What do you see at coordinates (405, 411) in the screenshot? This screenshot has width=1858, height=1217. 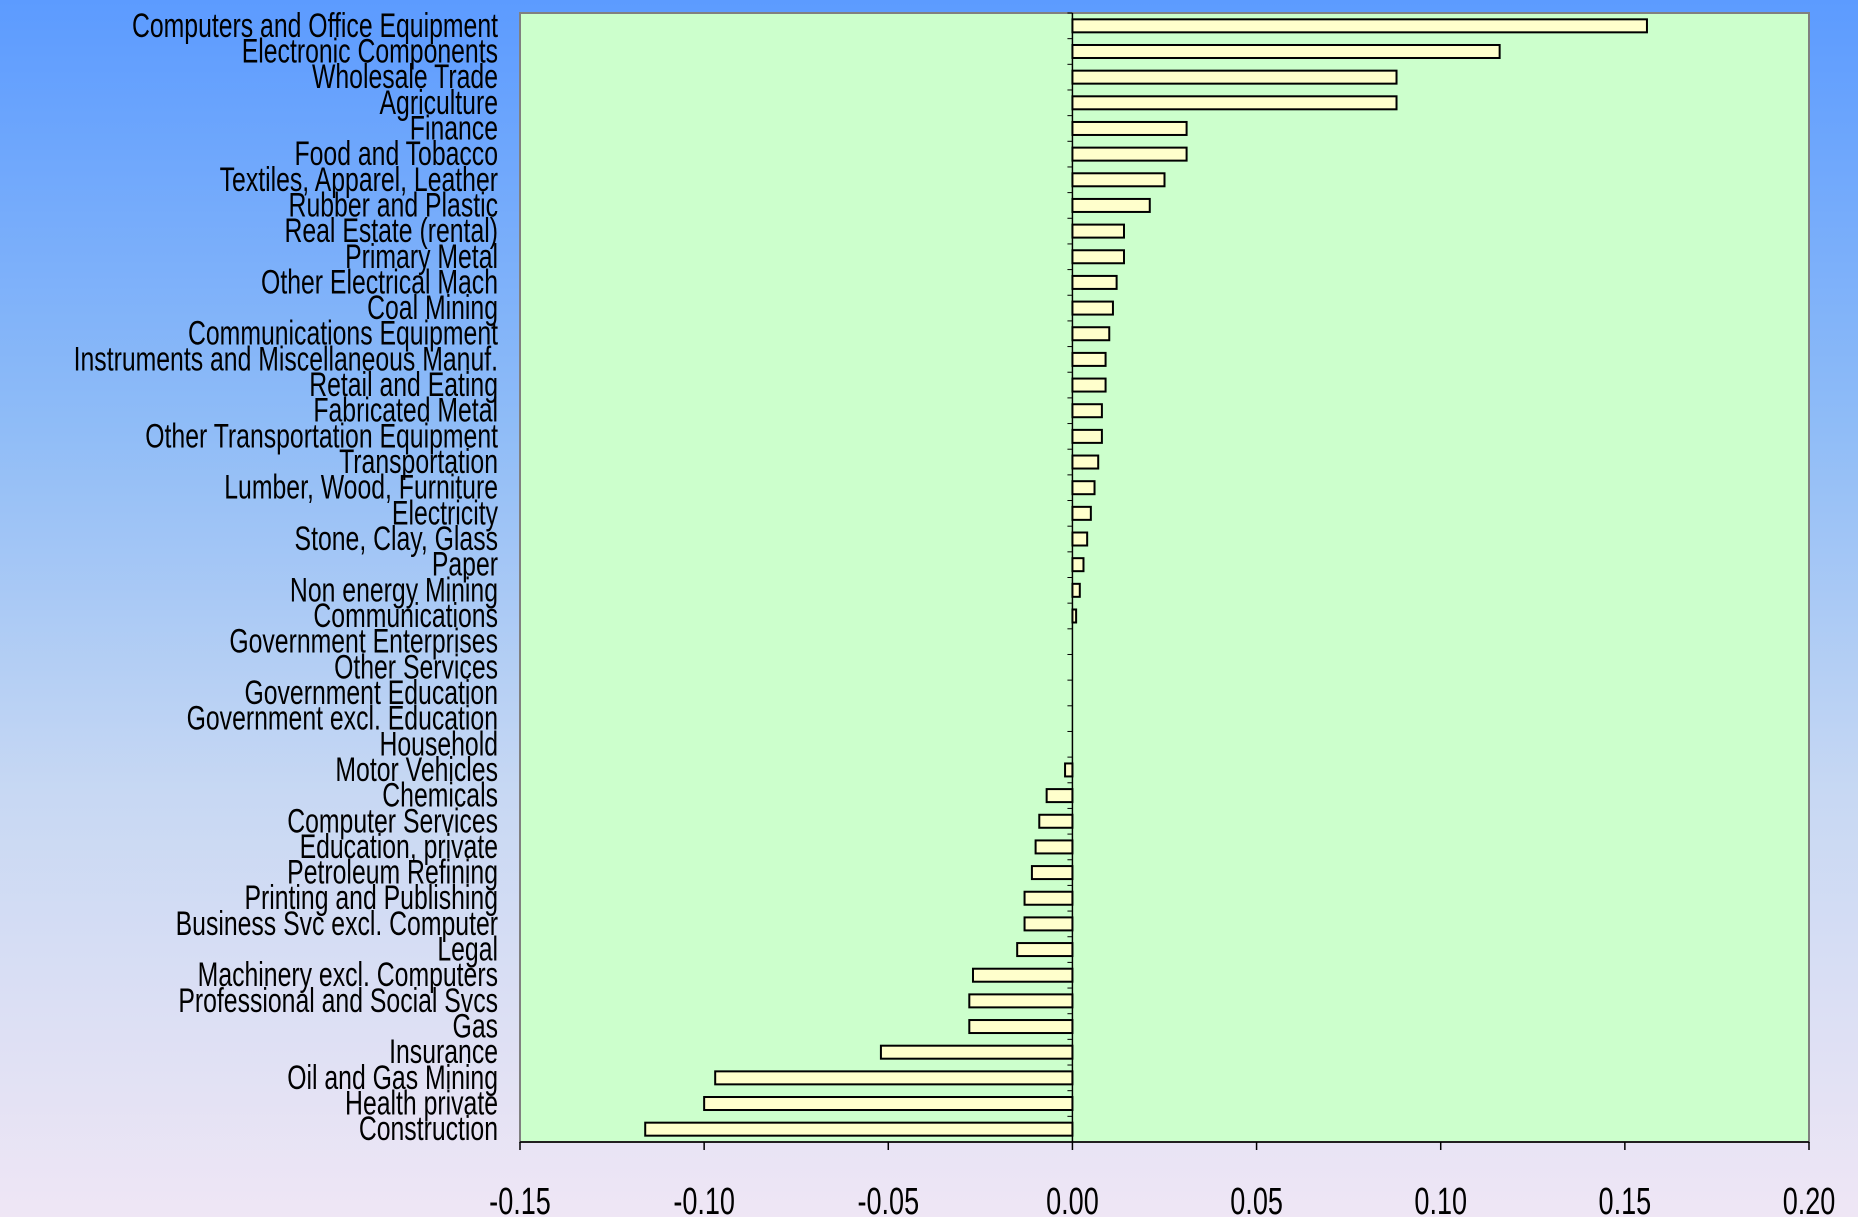 I see `category-label: Fabricated Metal` at bounding box center [405, 411].